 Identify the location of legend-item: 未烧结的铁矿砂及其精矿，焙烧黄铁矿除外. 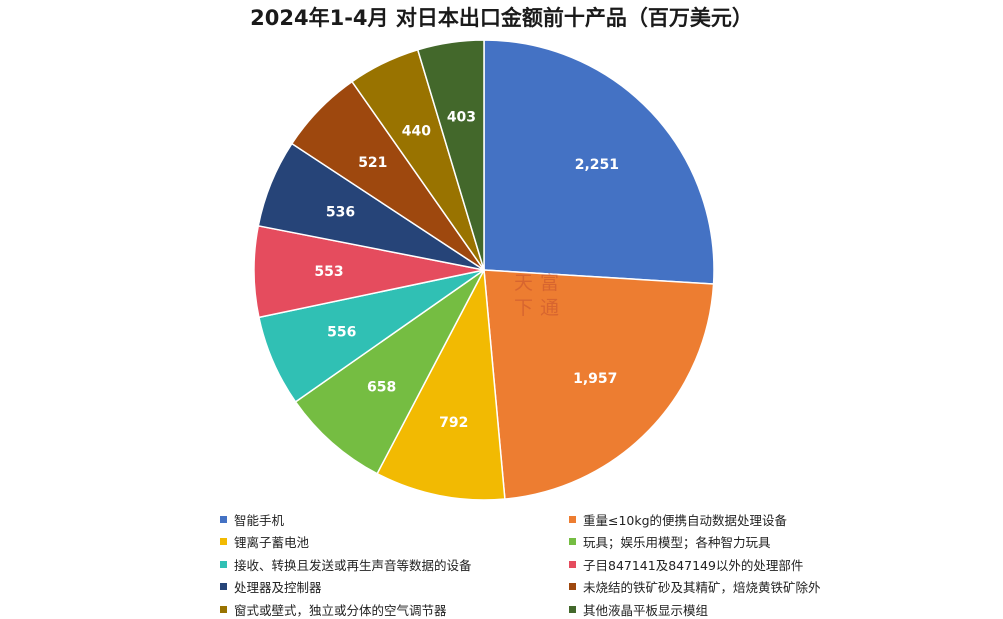
(695, 587).